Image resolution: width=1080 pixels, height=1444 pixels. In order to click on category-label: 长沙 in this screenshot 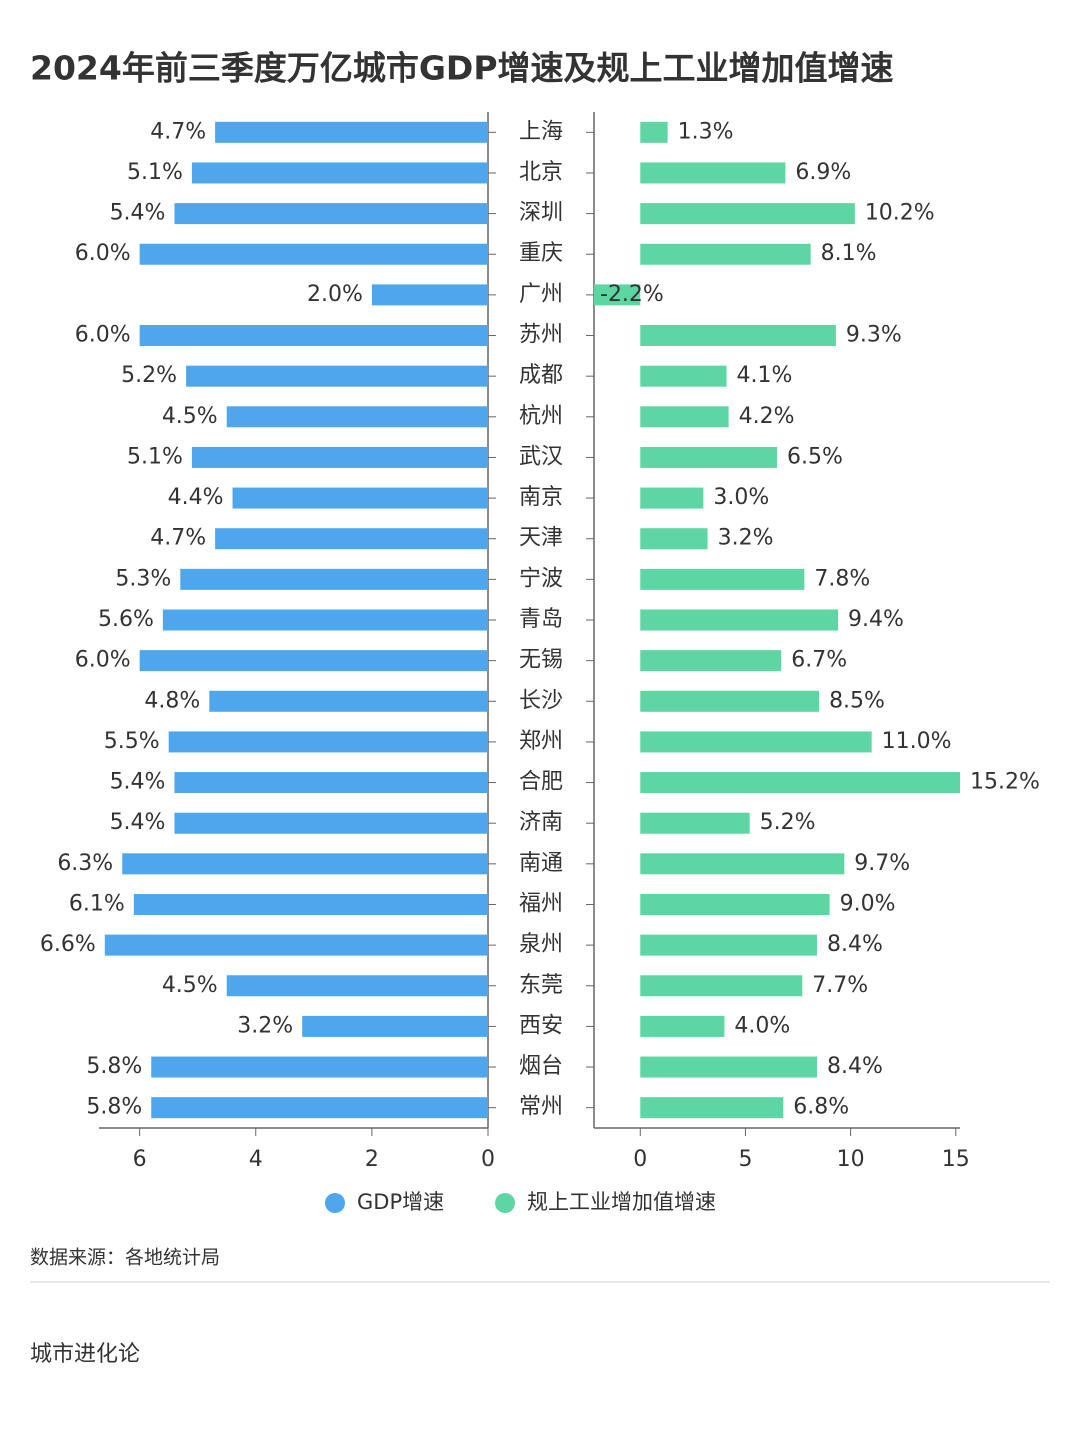, I will do `click(541, 700)`.